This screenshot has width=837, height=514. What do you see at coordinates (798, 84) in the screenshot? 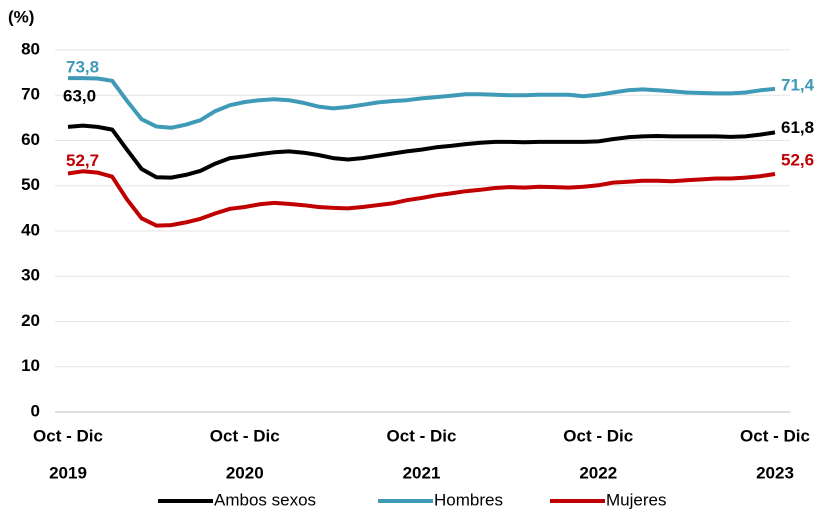
I see `data-label: 71,4` at bounding box center [798, 84].